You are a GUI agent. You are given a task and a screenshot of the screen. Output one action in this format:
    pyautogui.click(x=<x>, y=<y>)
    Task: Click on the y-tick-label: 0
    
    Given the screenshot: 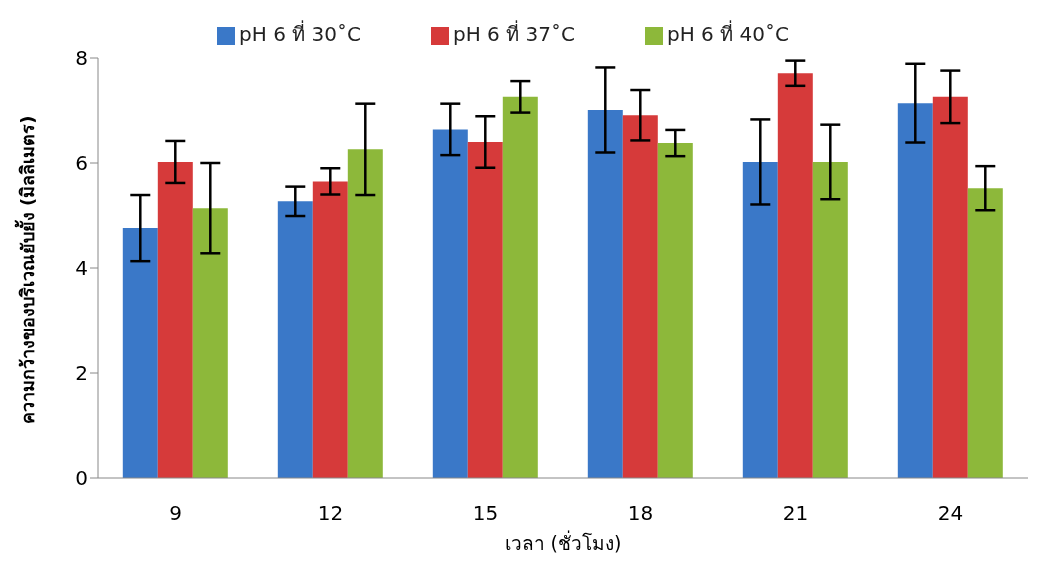 What is the action you would take?
    pyautogui.click(x=81, y=478)
    